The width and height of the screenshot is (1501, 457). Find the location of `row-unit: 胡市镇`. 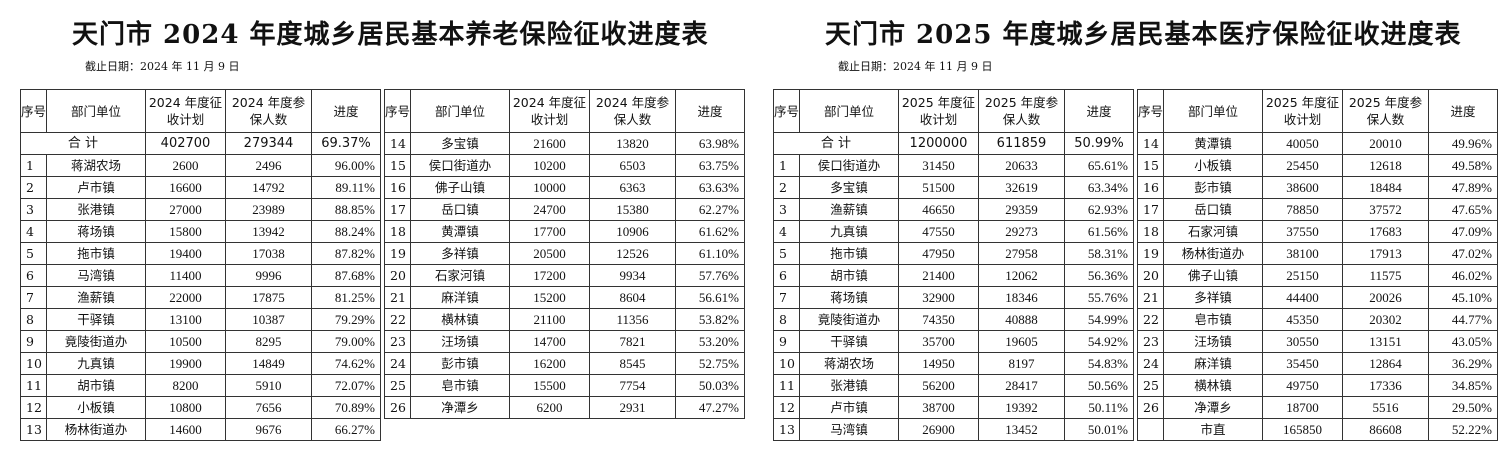

row-unit: 胡市镇 is located at coordinates (849, 275).